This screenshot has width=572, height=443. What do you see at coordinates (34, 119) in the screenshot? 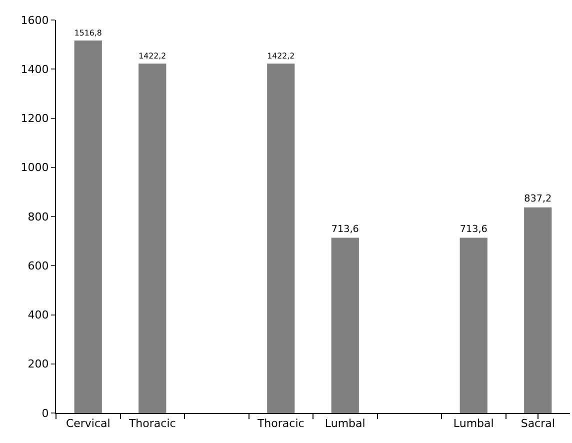
I see `y-tick-label: 1200` at bounding box center [34, 119].